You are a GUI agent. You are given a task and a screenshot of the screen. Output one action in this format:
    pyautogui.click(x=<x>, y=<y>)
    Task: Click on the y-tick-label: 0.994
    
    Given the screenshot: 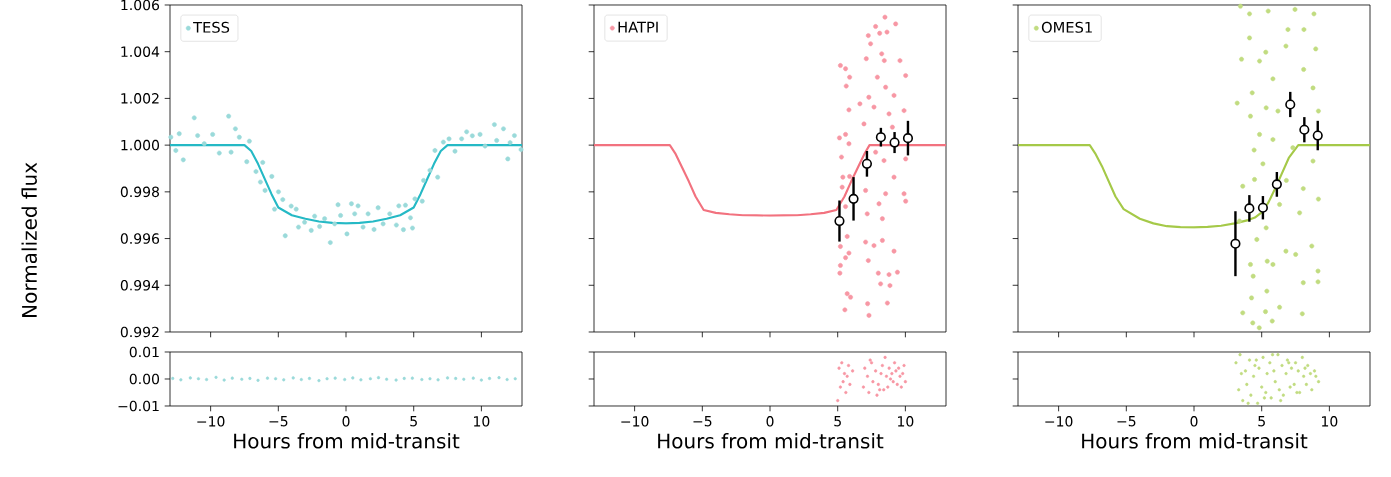 What is the action you would take?
    pyautogui.click(x=140, y=285)
    